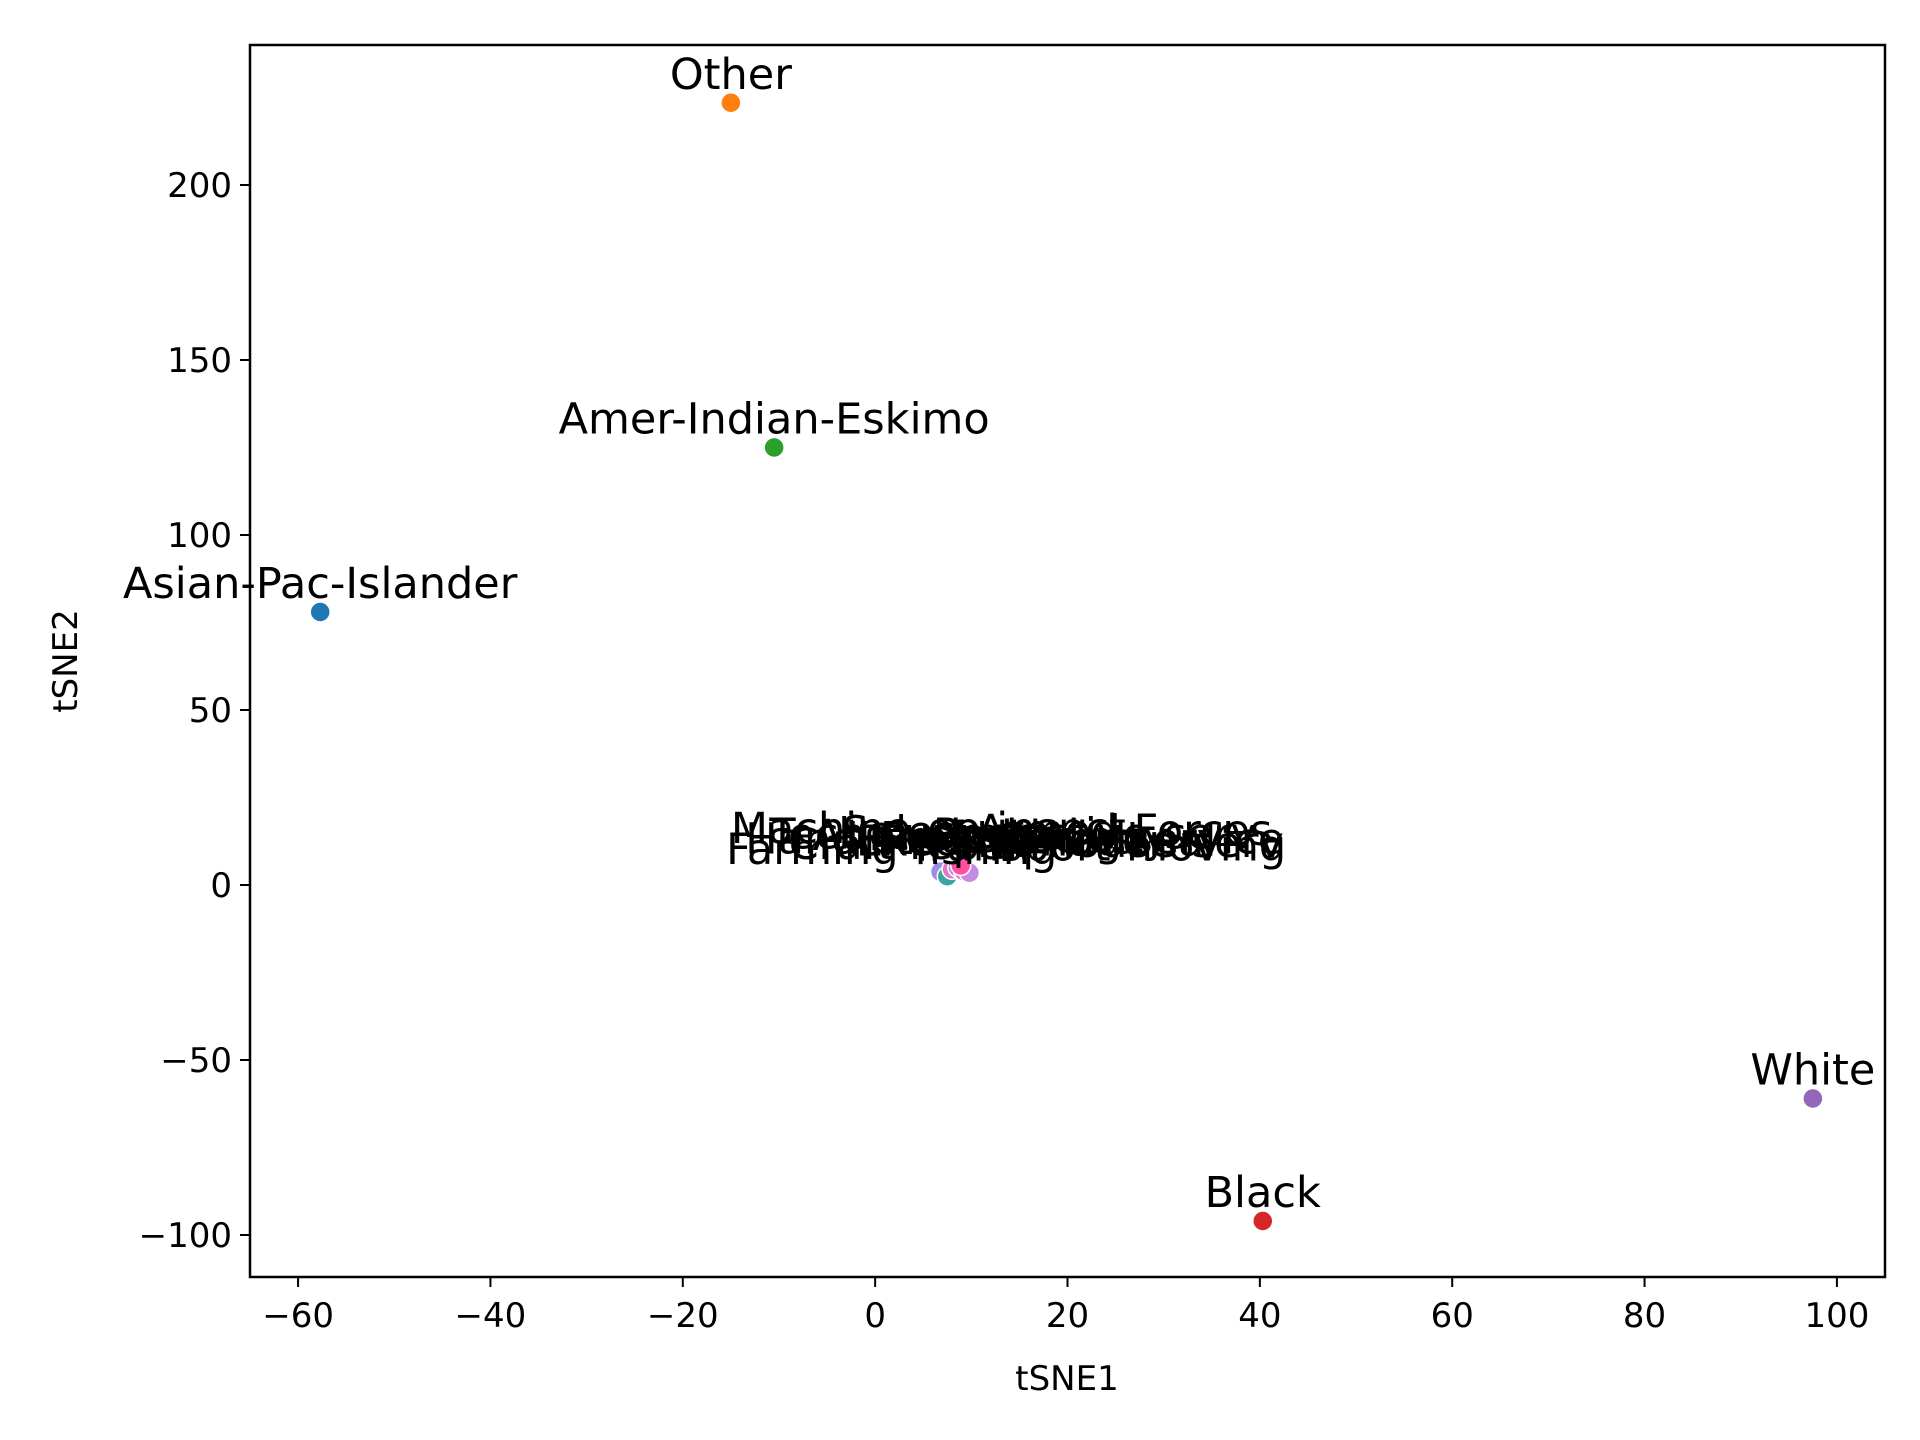  I want to click on y-axis-label: tSNE2, so click(66, 660).